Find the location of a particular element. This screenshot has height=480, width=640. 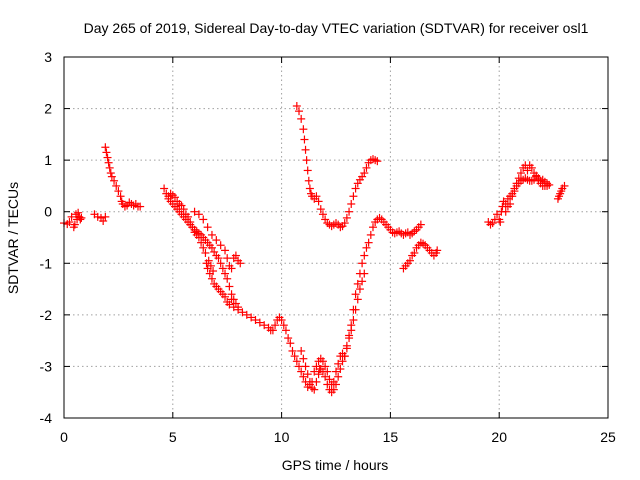

y-tick-label: 3 is located at coordinates (48, 57).